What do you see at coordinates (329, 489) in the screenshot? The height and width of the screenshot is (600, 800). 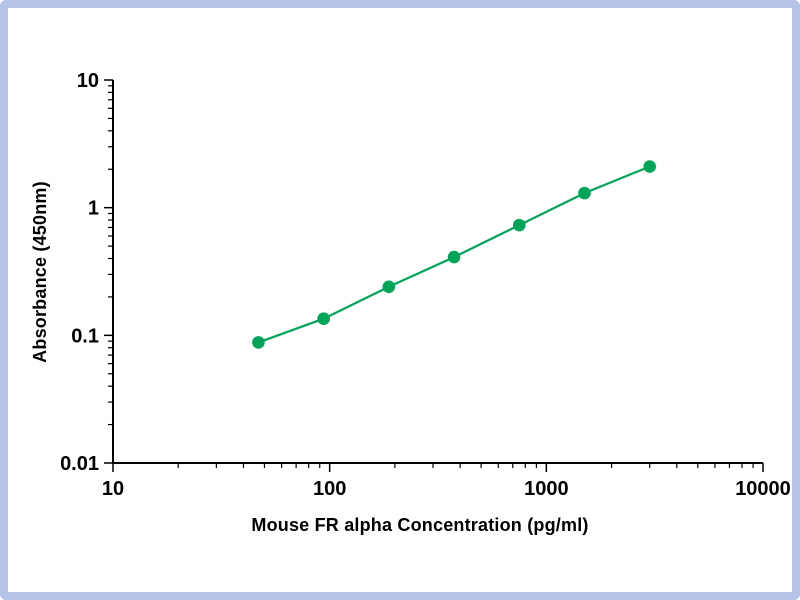 I see `x-tick-label: 100` at bounding box center [329, 489].